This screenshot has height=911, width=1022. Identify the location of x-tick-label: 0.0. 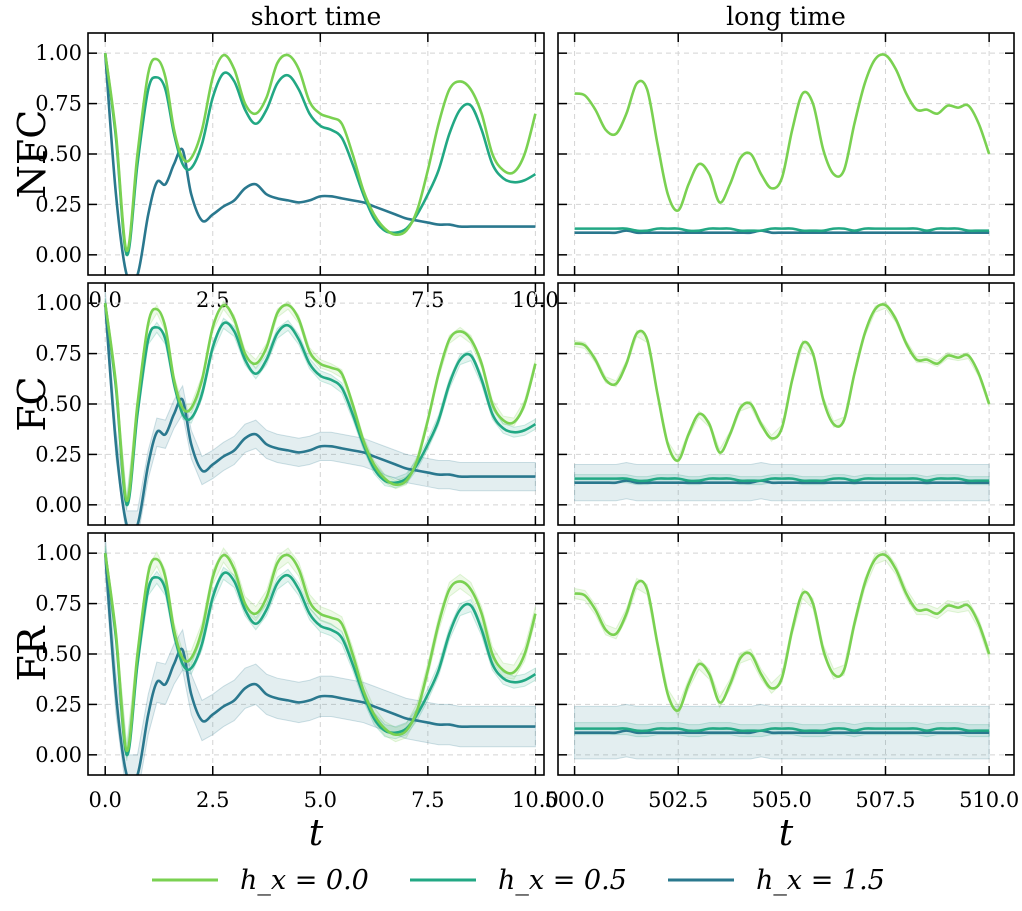
(105, 800).